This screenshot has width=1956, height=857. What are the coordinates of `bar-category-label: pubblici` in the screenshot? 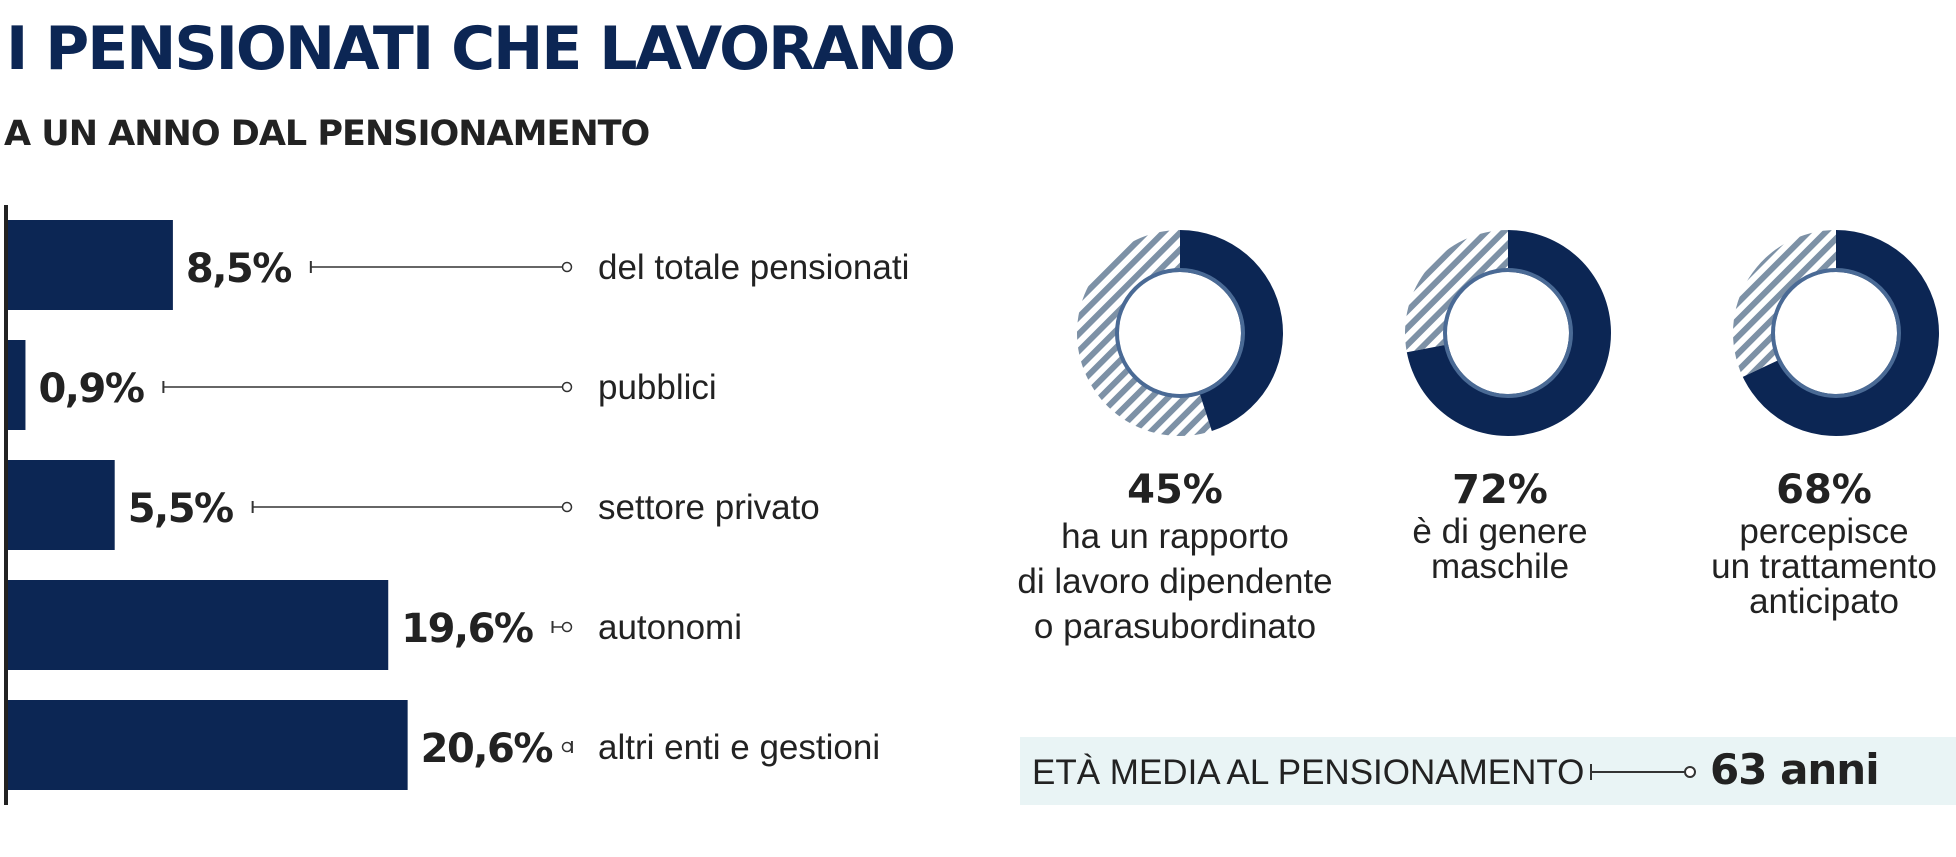 It's located at (657, 387).